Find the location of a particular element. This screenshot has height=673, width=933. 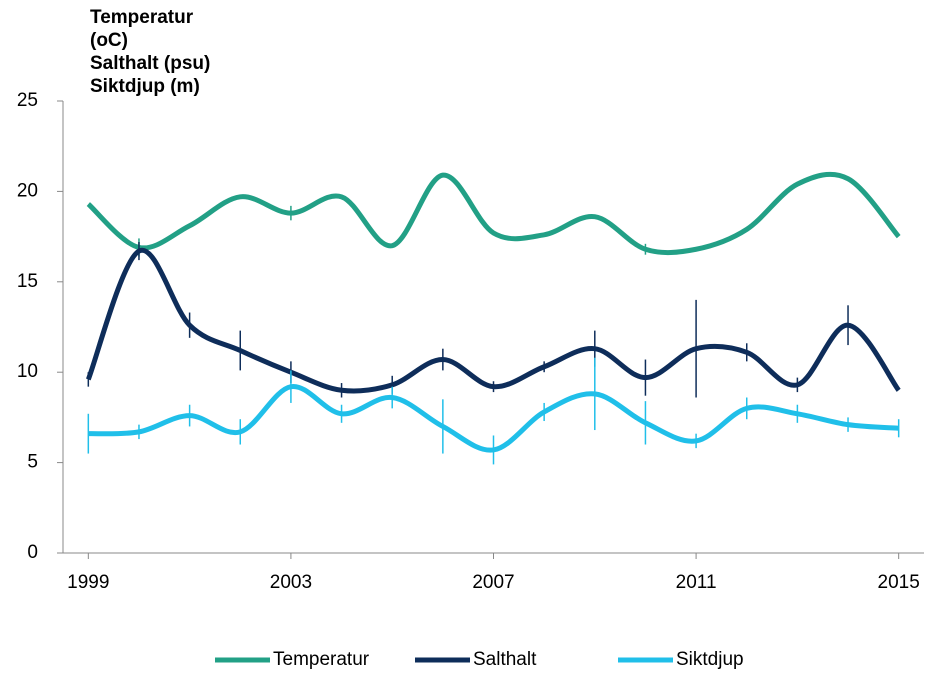

y-tick-label: 25 is located at coordinates (27, 100).